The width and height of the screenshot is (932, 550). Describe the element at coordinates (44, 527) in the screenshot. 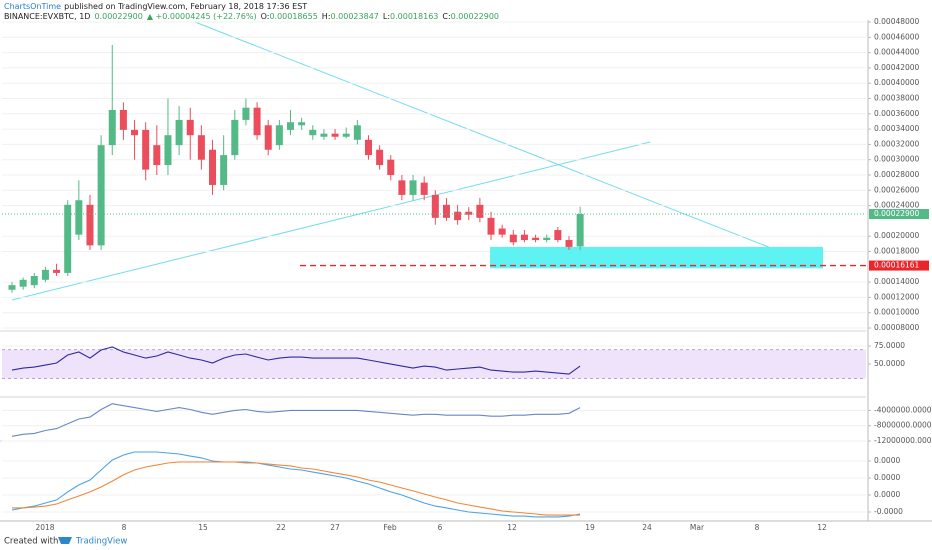

I see `x-tick-label: 2018` at that location.